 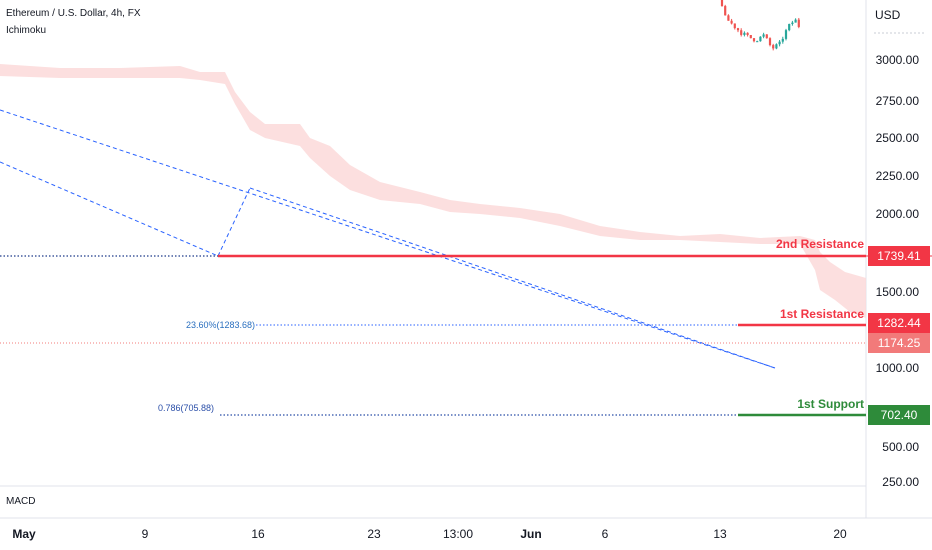 What do you see at coordinates (898, 60) in the screenshot?
I see `price-axis-tick: 3000.00` at bounding box center [898, 60].